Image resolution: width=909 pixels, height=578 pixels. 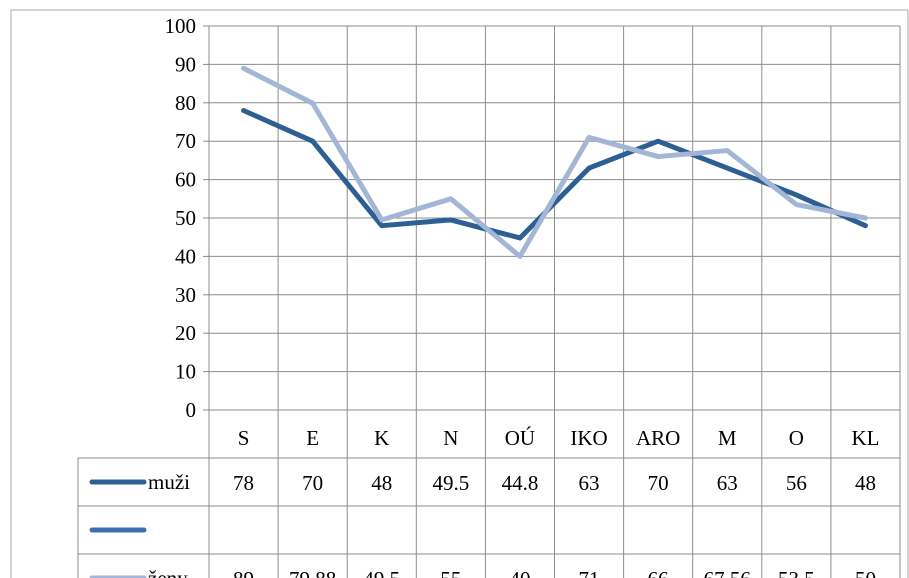 I want to click on x-tick-label: IKO, so click(x=588, y=438).